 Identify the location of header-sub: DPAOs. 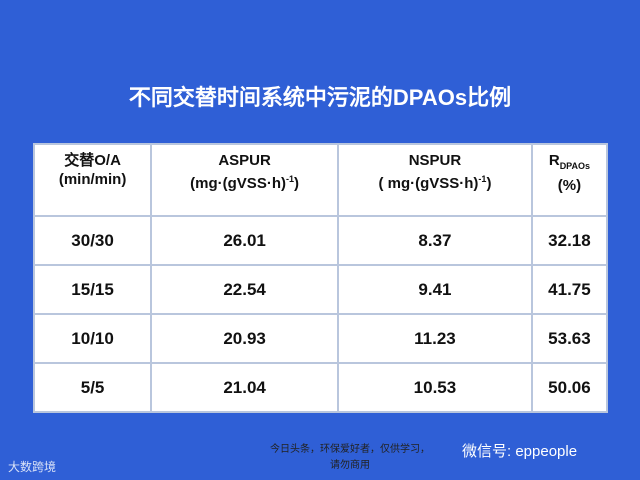
(575, 166).